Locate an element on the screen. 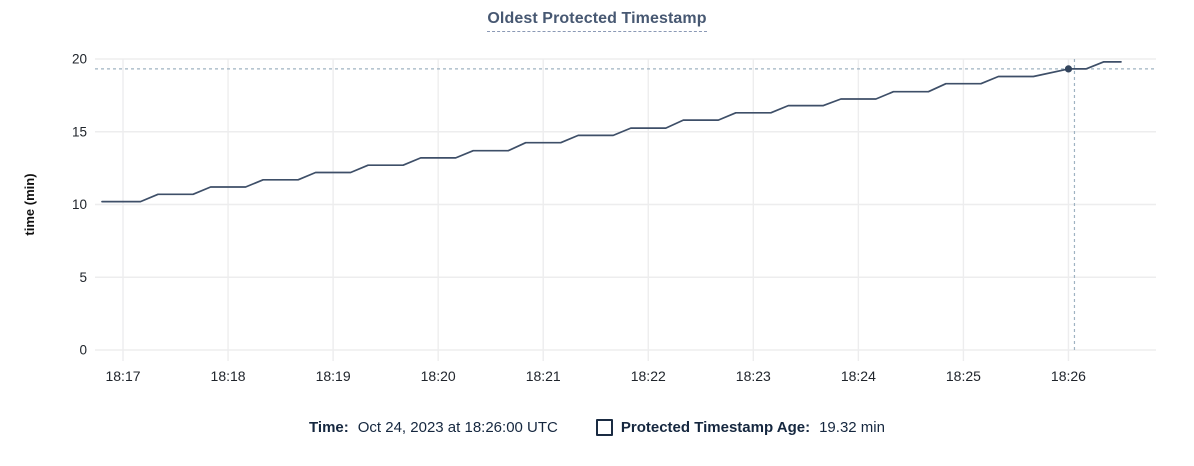  y-tick-label: 0 is located at coordinates (83, 350).